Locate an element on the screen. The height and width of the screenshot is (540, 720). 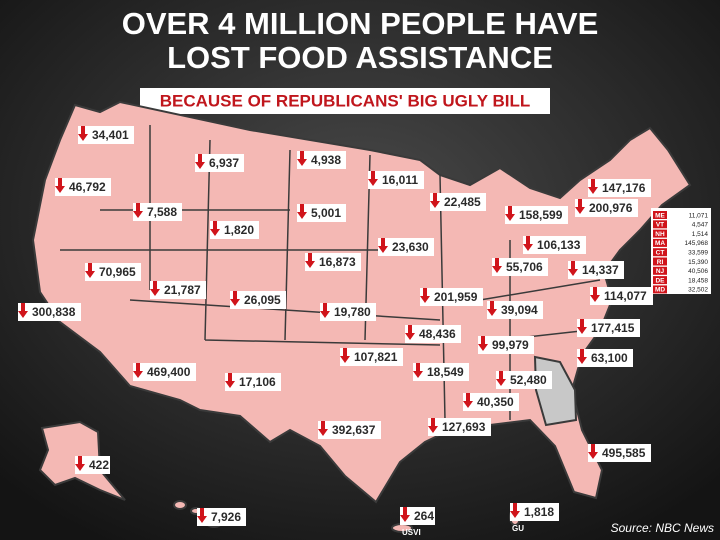
label-value: 114,077 is located at coordinates (625, 296).